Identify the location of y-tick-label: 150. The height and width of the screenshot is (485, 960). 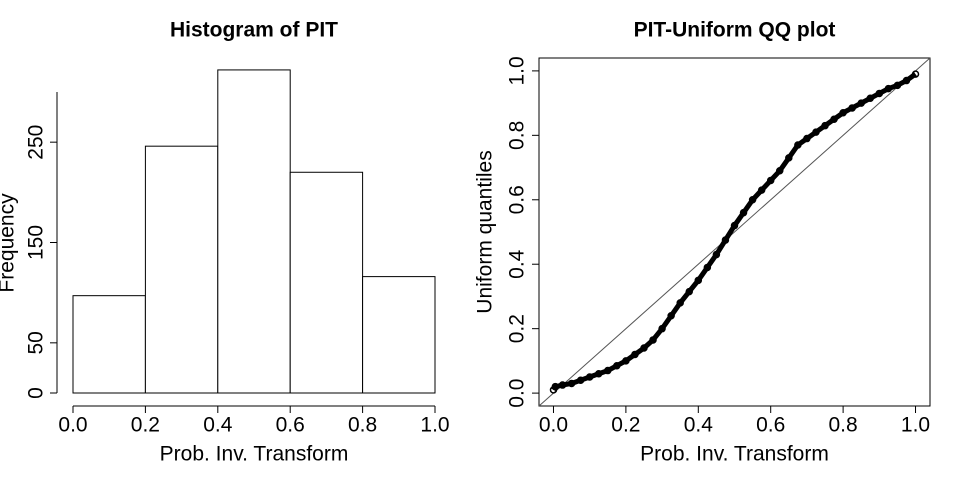
(36, 242).